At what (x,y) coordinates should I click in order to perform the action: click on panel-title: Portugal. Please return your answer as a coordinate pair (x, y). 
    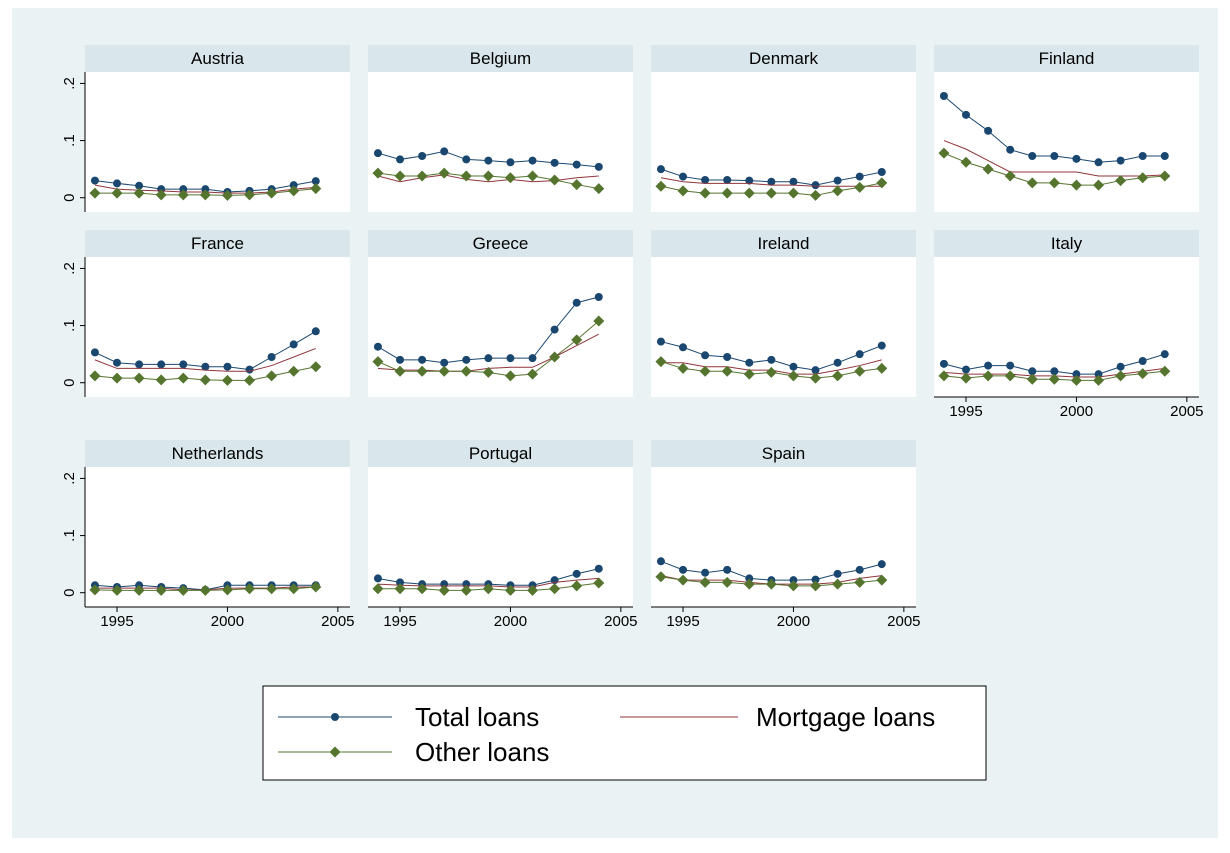
    Looking at the image, I should click on (500, 453).